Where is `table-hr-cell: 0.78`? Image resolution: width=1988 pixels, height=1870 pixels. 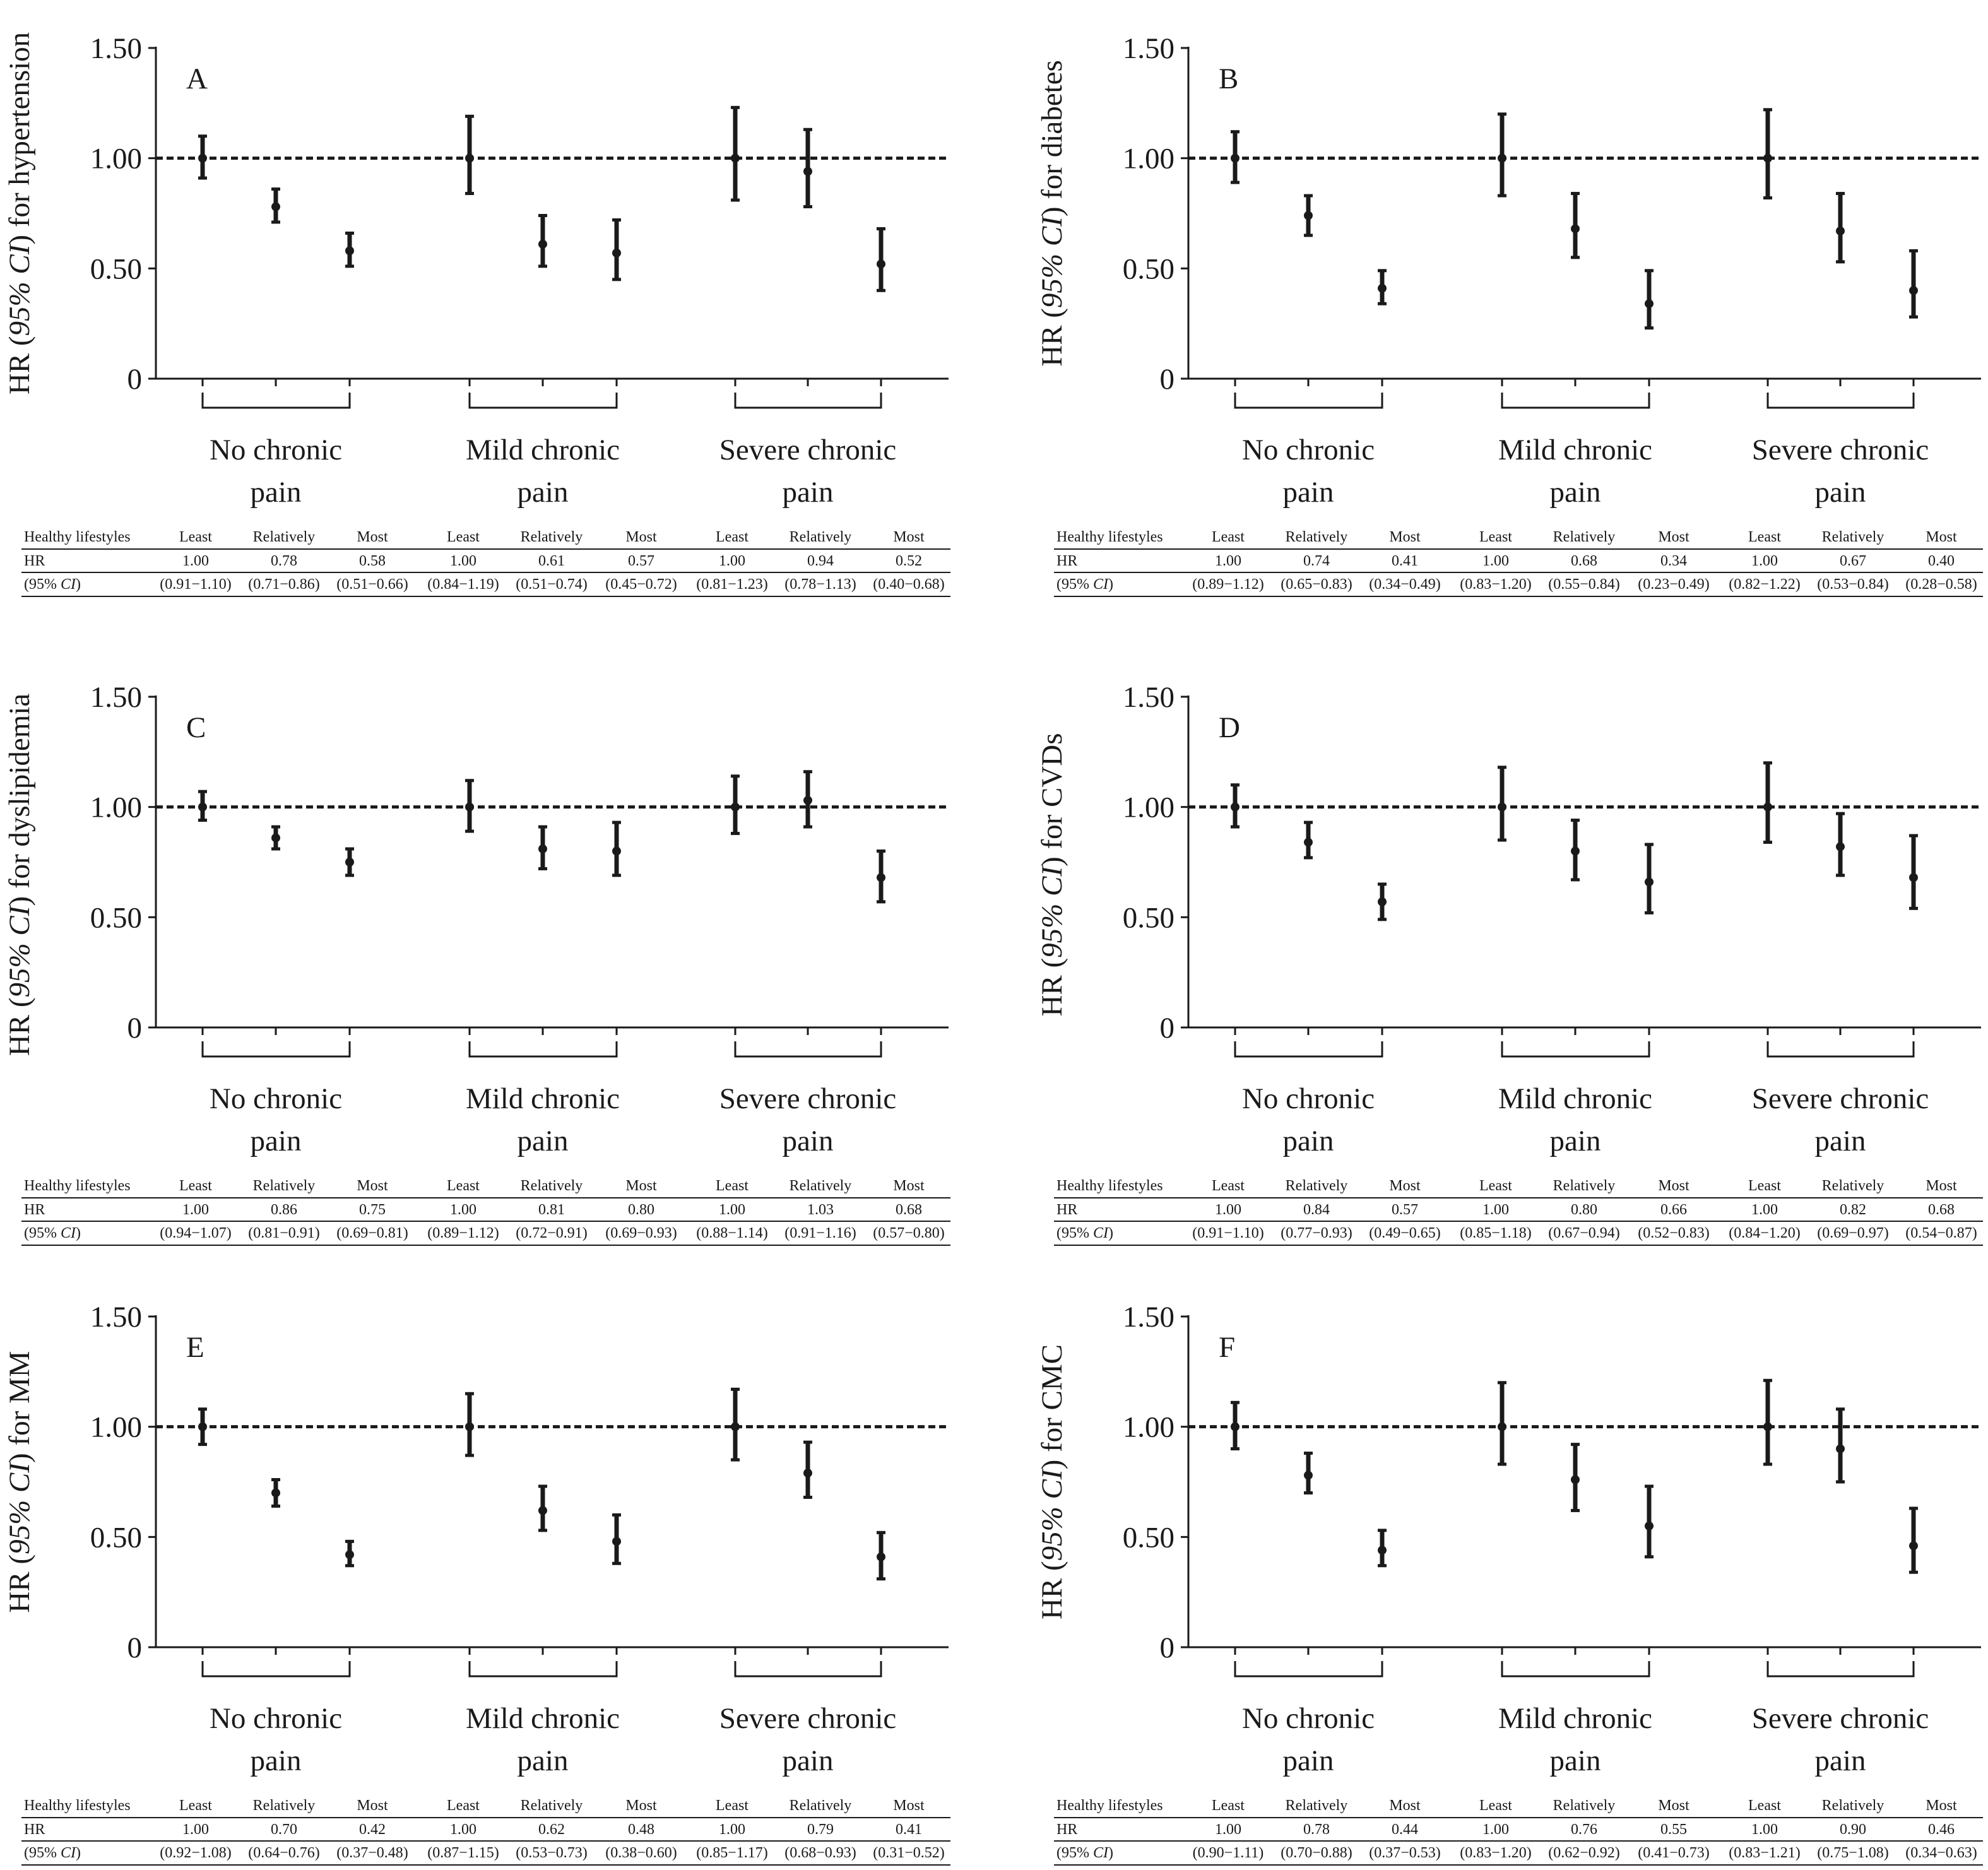
table-hr-cell: 0.78 is located at coordinates (1317, 1829).